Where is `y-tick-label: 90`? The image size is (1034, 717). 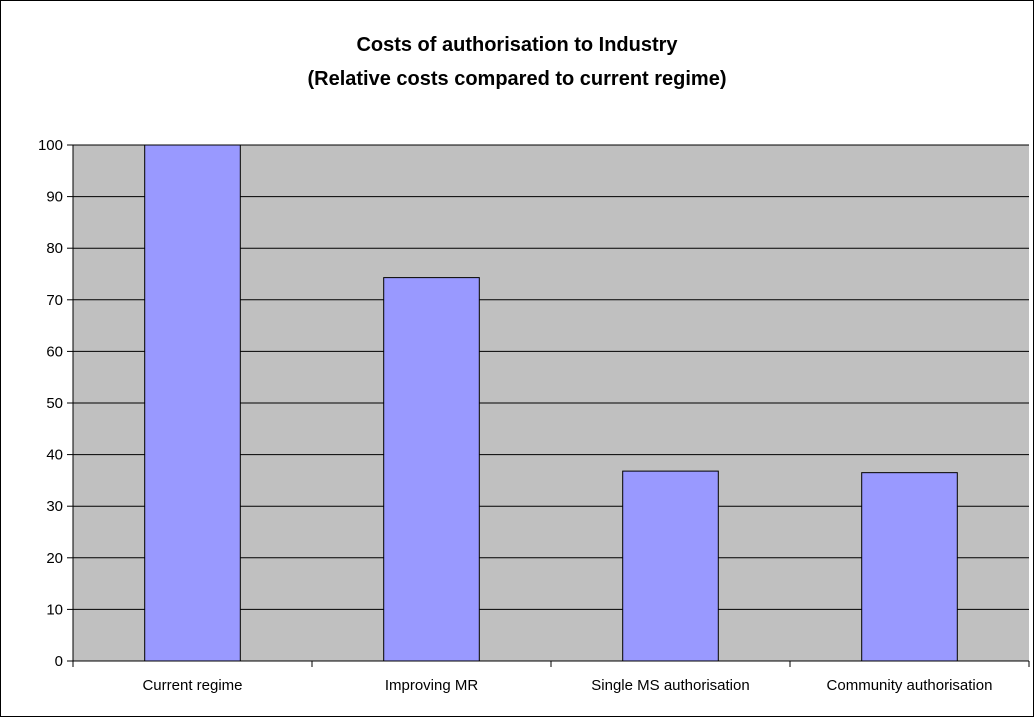
y-tick-label: 90 is located at coordinates (54, 197).